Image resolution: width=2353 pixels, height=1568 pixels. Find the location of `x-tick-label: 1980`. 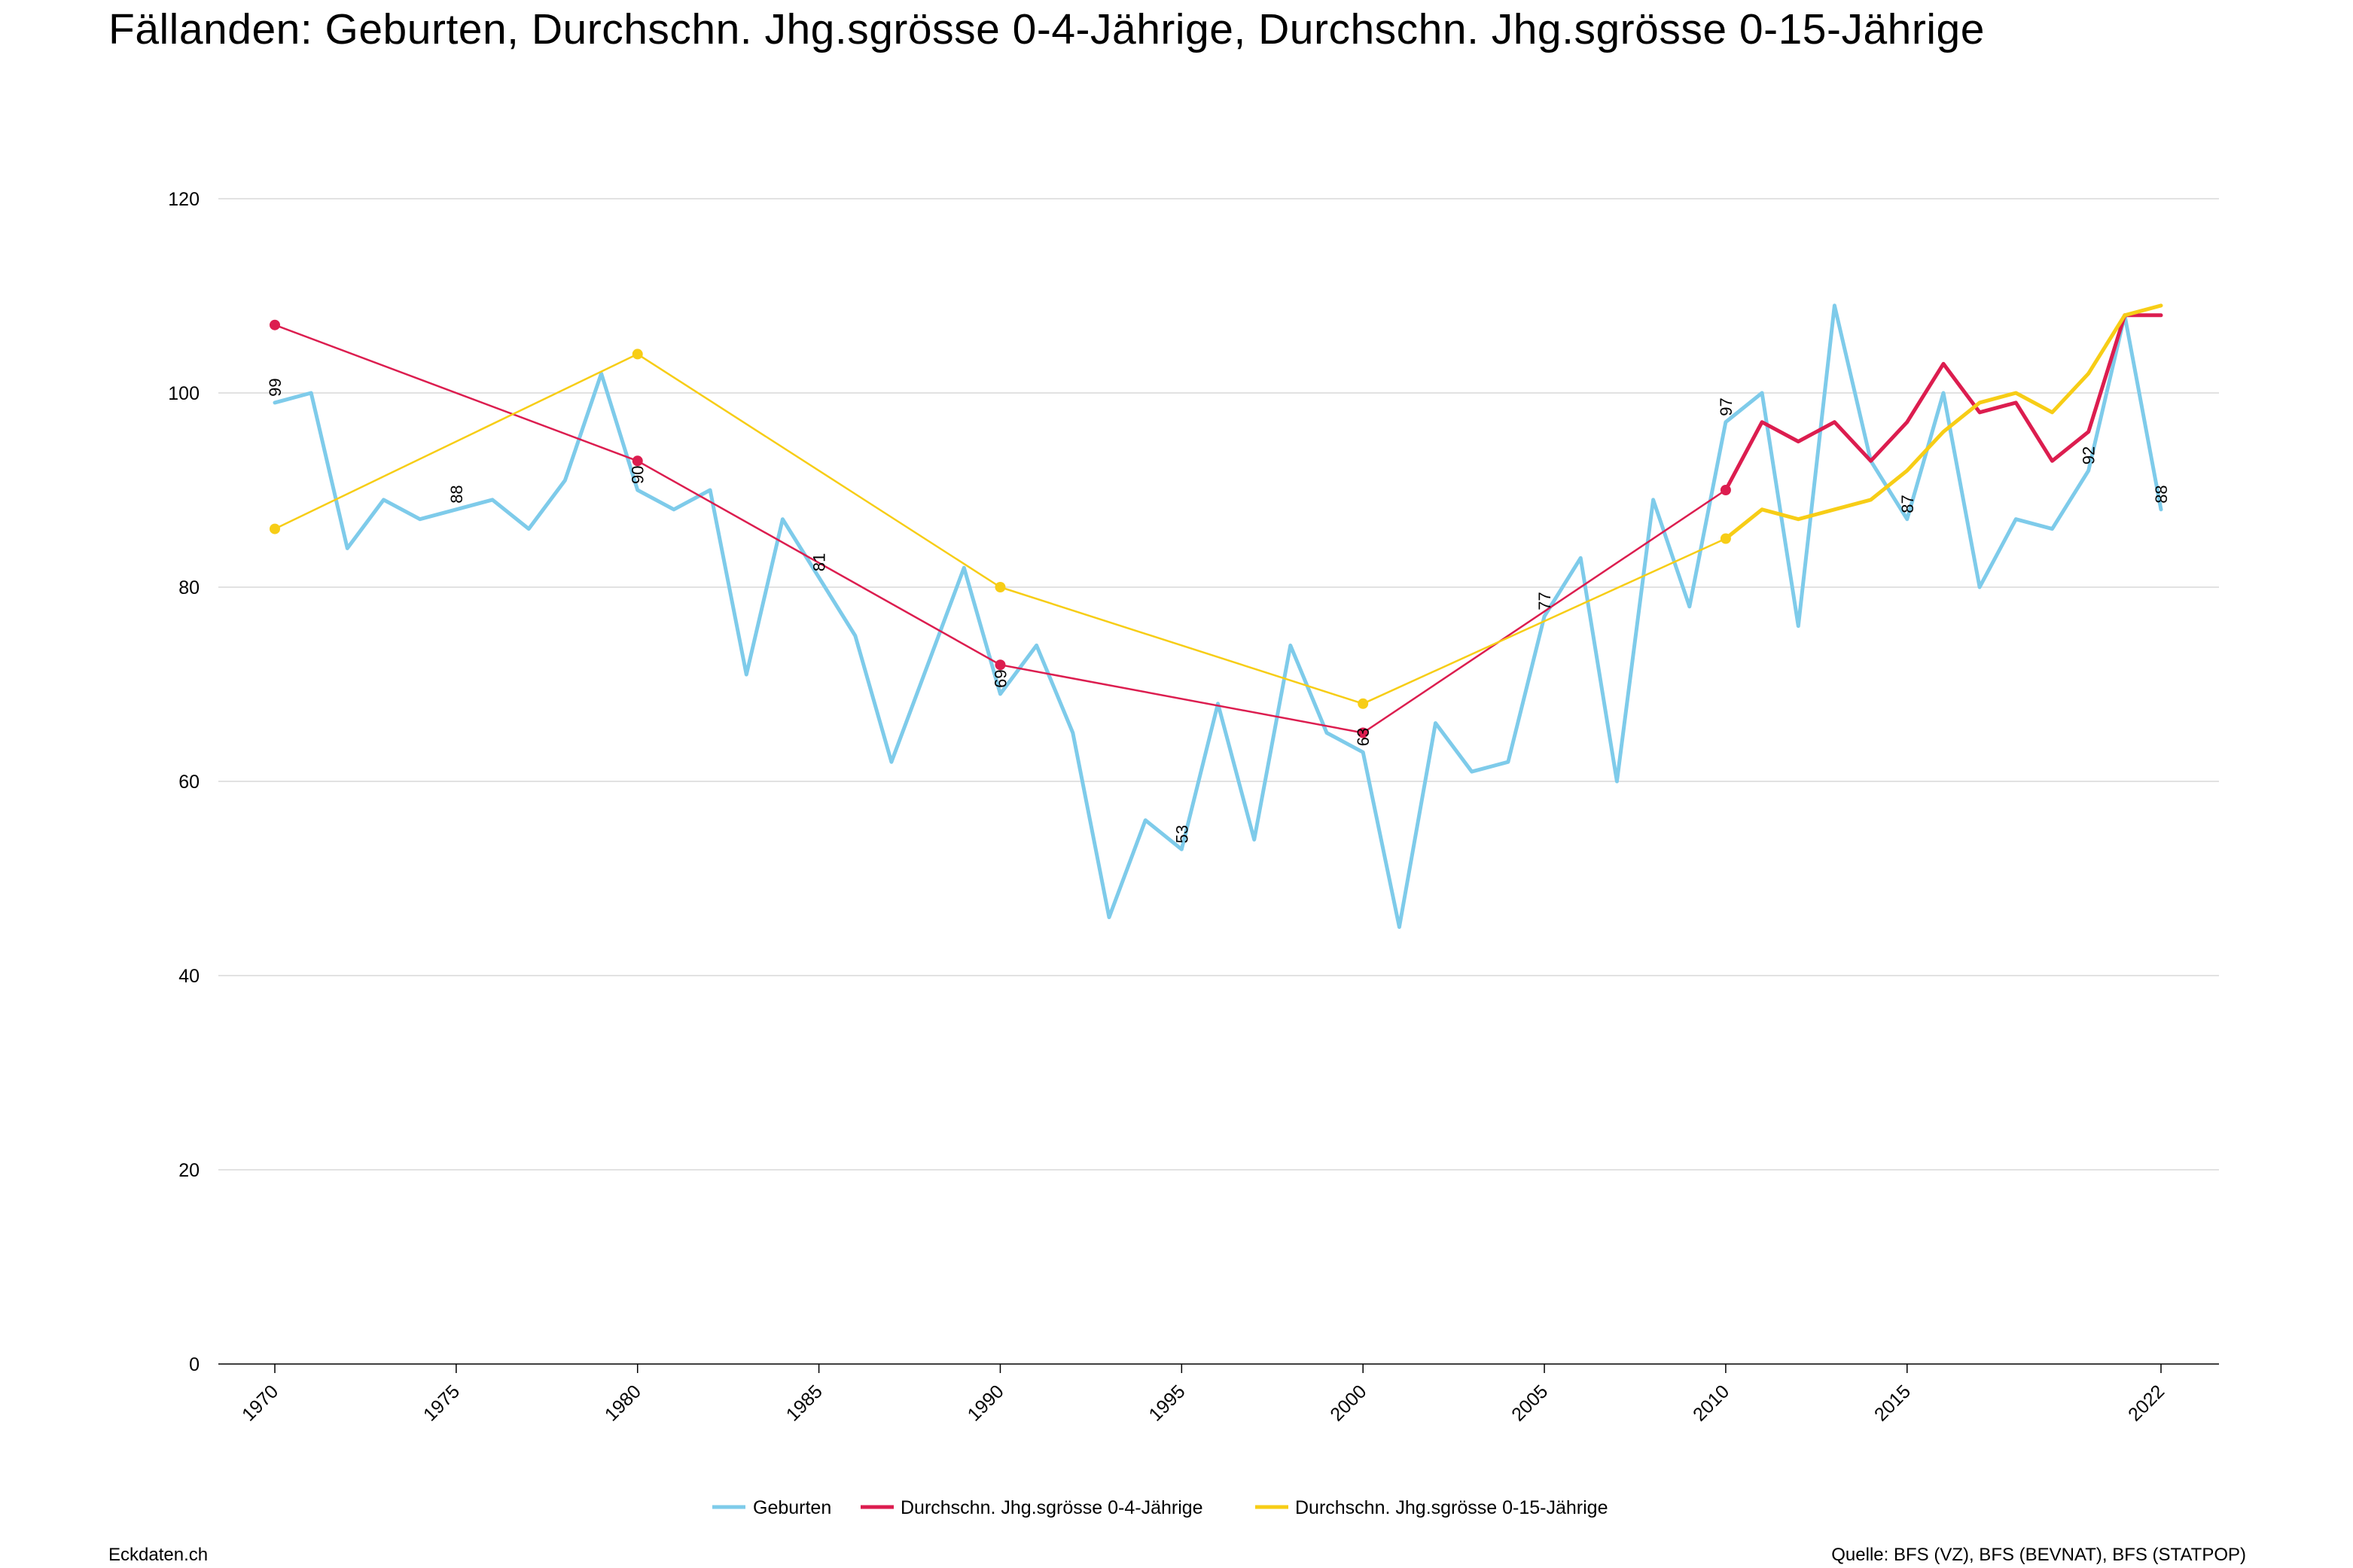

x-tick-label: 1980 is located at coordinates (623, 1403).